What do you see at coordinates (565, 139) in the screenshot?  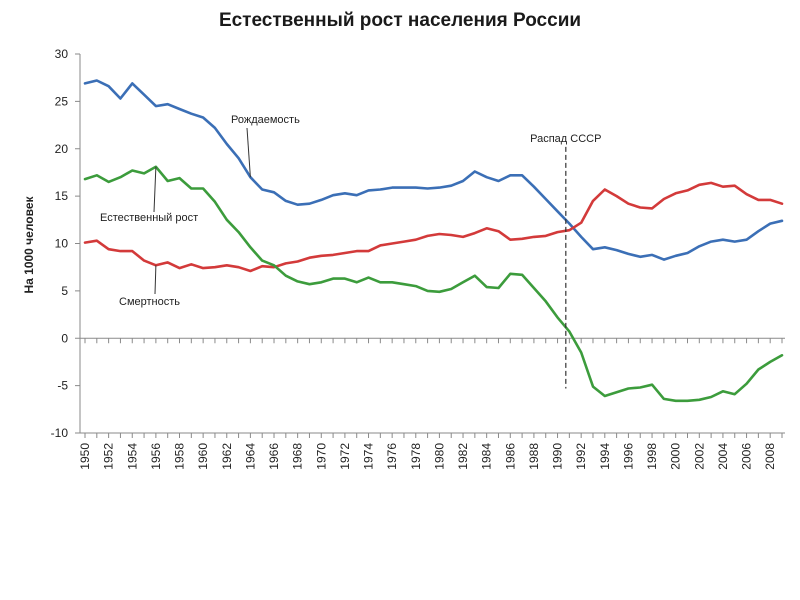 I see `ussr-collapse-label: Распад СССР` at bounding box center [565, 139].